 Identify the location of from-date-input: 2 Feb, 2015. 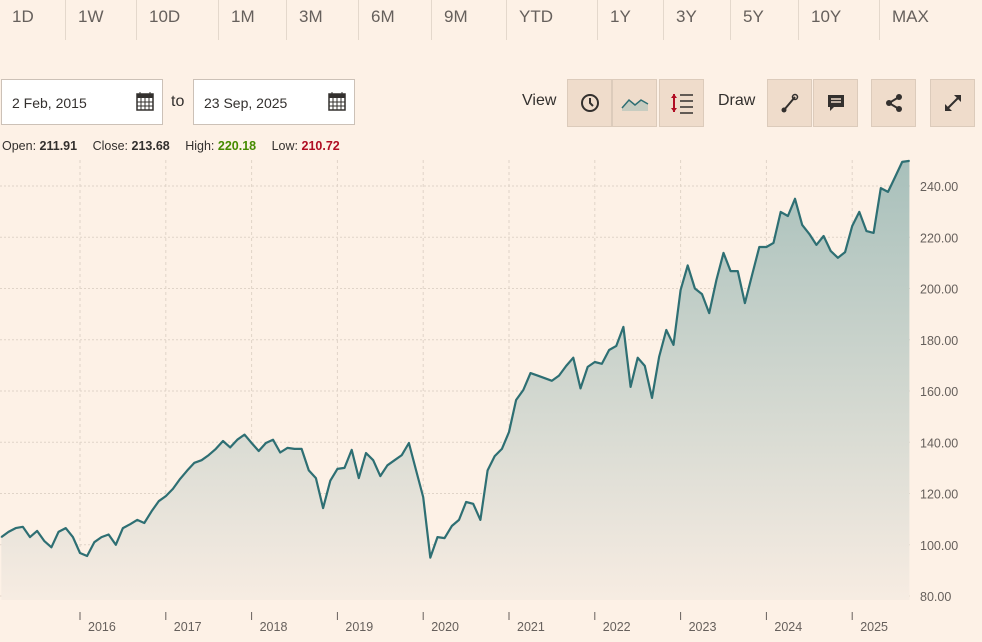
(82, 102).